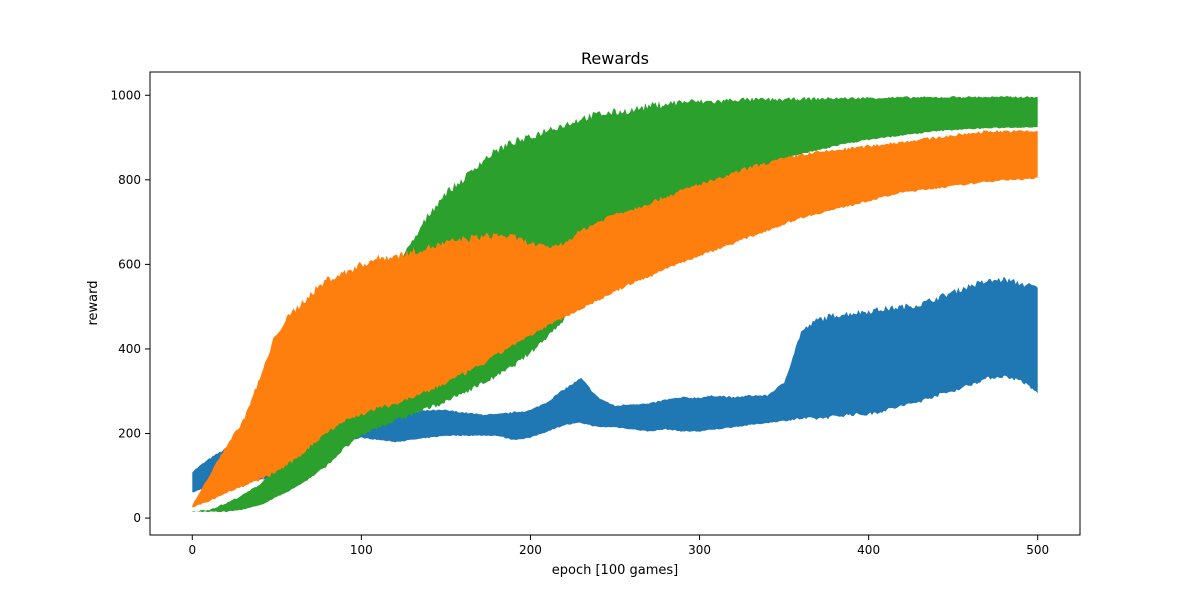  I want to click on y-tick-label: 200, so click(129, 434).